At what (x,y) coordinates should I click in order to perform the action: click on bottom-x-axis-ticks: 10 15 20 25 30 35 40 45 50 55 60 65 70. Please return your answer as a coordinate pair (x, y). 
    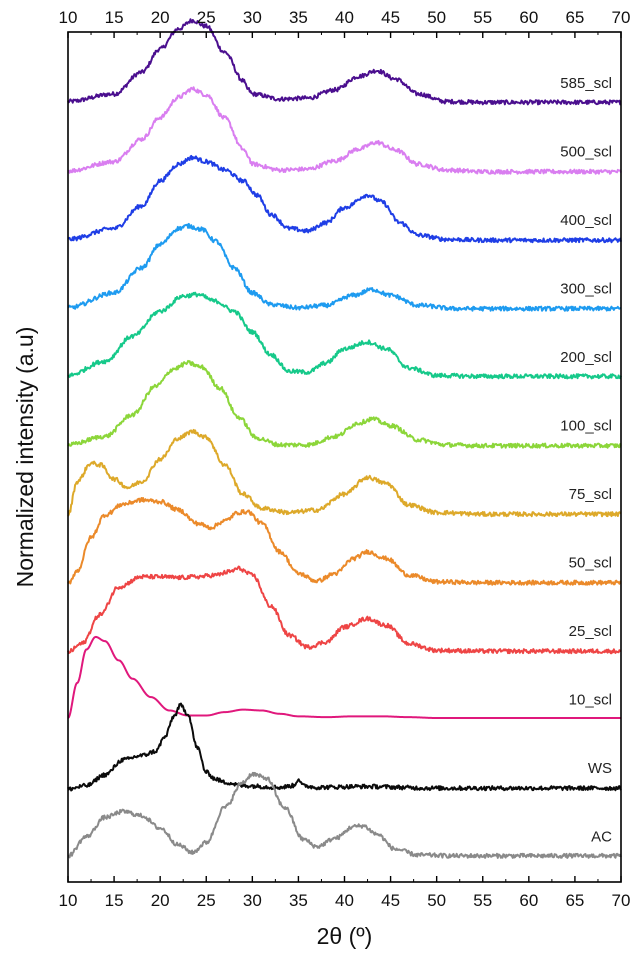
    Looking at the image, I should click on (345, 893).